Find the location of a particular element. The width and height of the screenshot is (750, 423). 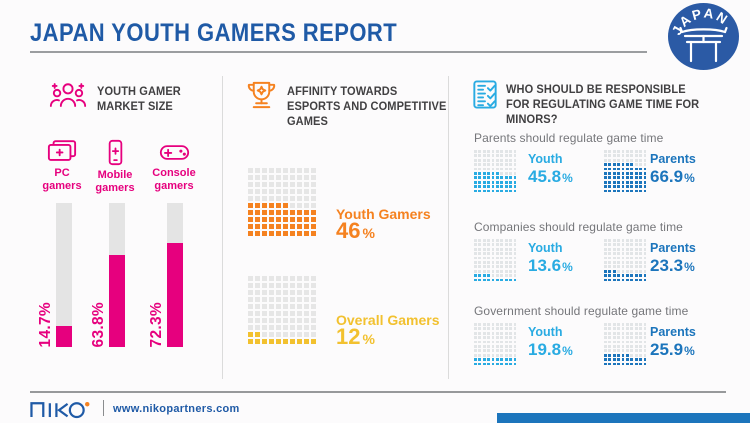

controller-icon is located at coordinates (174, 152).